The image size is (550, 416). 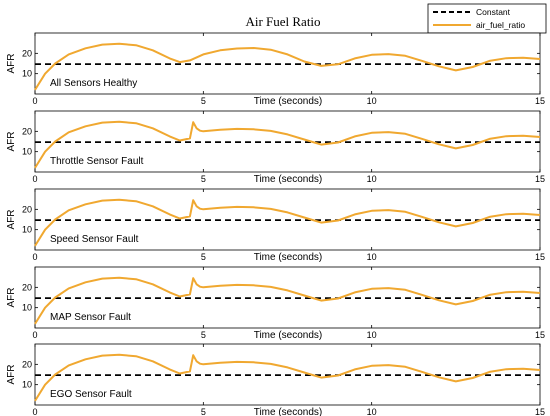 I want to click on panel-label: Throttle Sensor Fault, so click(x=97, y=161).